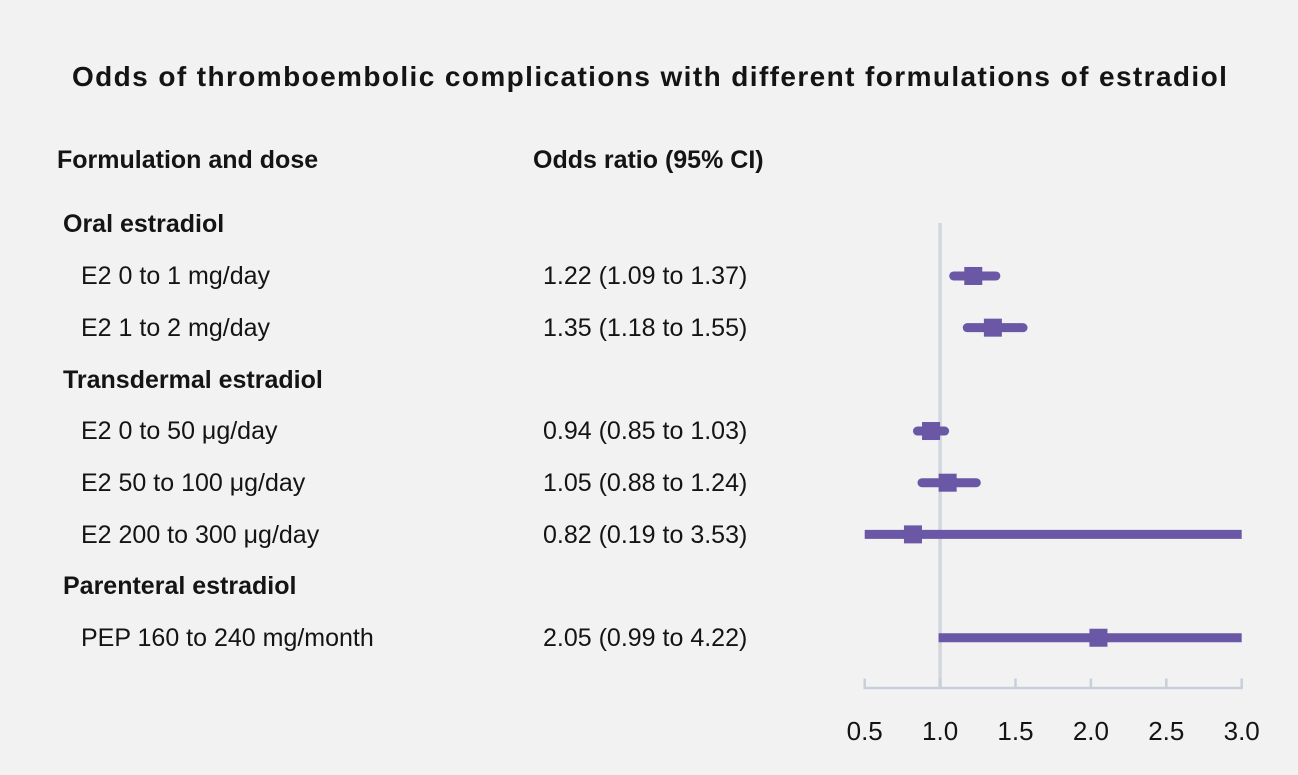  Describe the element at coordinates (176, 276) in the screenshot. I see `row-label-e2-0-1-mg: E2 0 to 1 mg/day` at that location.